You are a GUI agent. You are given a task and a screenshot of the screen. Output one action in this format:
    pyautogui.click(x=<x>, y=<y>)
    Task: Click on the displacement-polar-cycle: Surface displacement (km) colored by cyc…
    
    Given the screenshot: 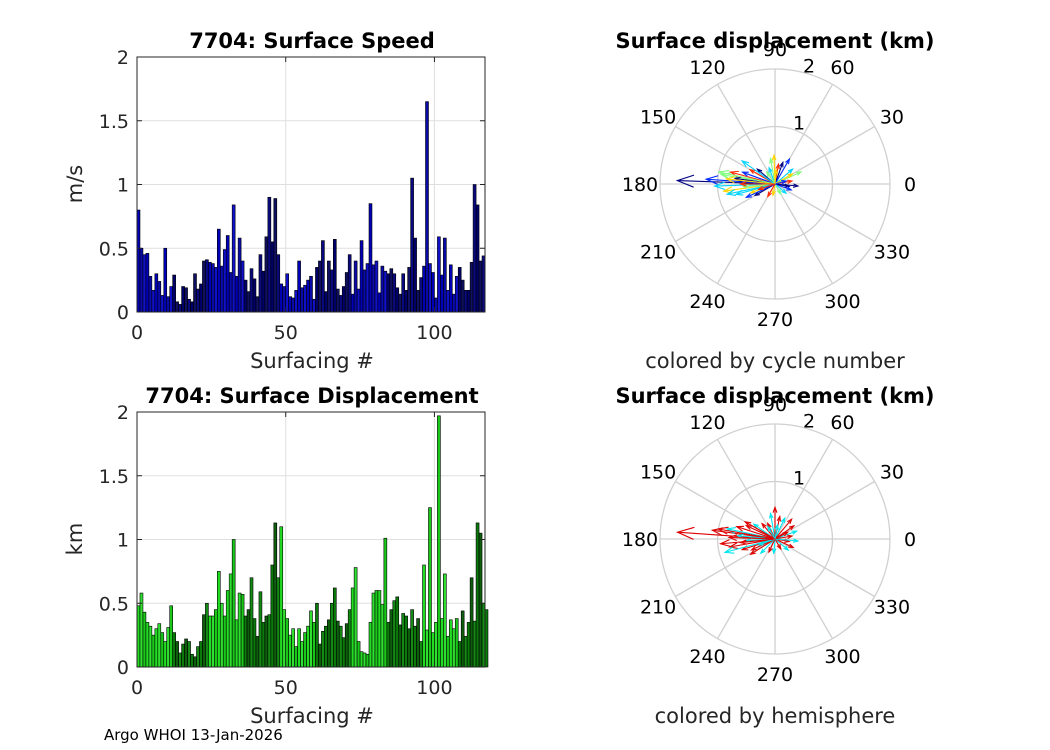 What is the action you would take?
    pyautogui.click(x=774, y=201)
    